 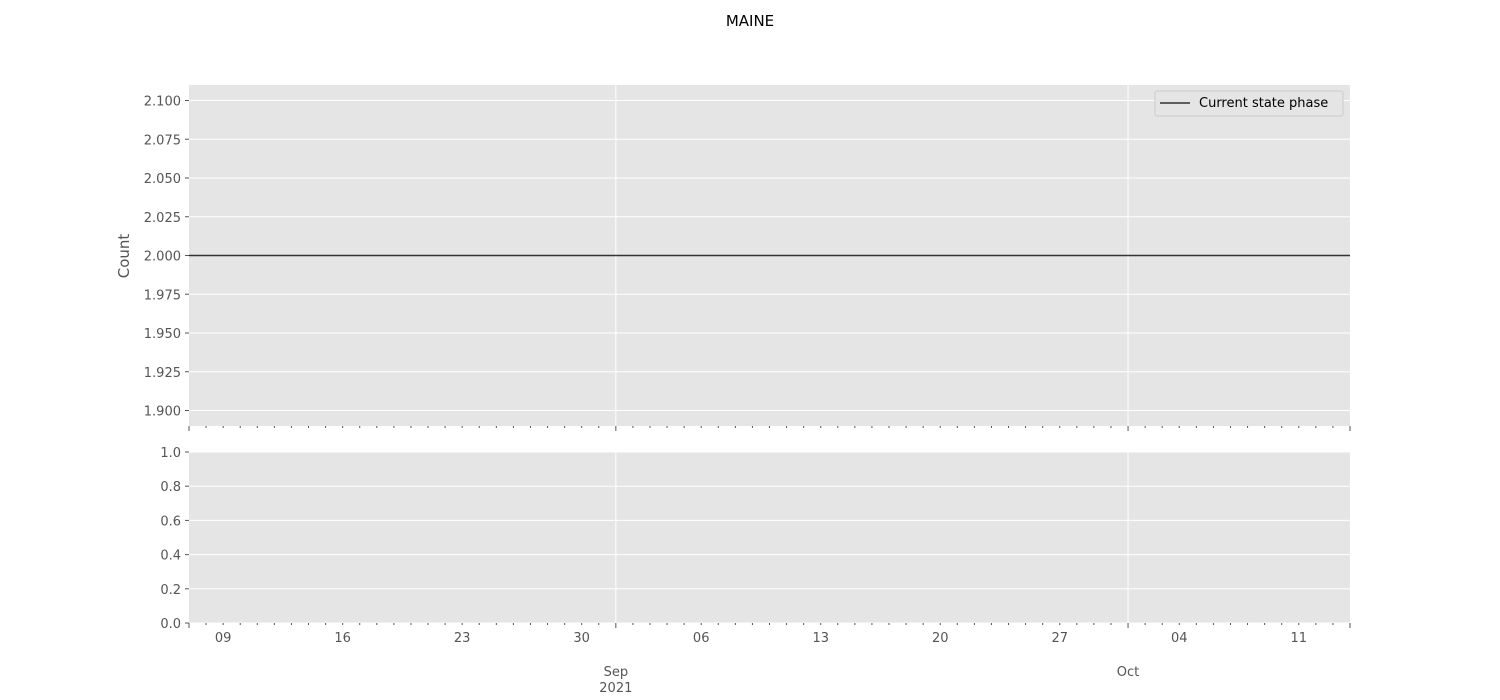 I want to click on x-tick-label: 13, so click(x=820, y=638).